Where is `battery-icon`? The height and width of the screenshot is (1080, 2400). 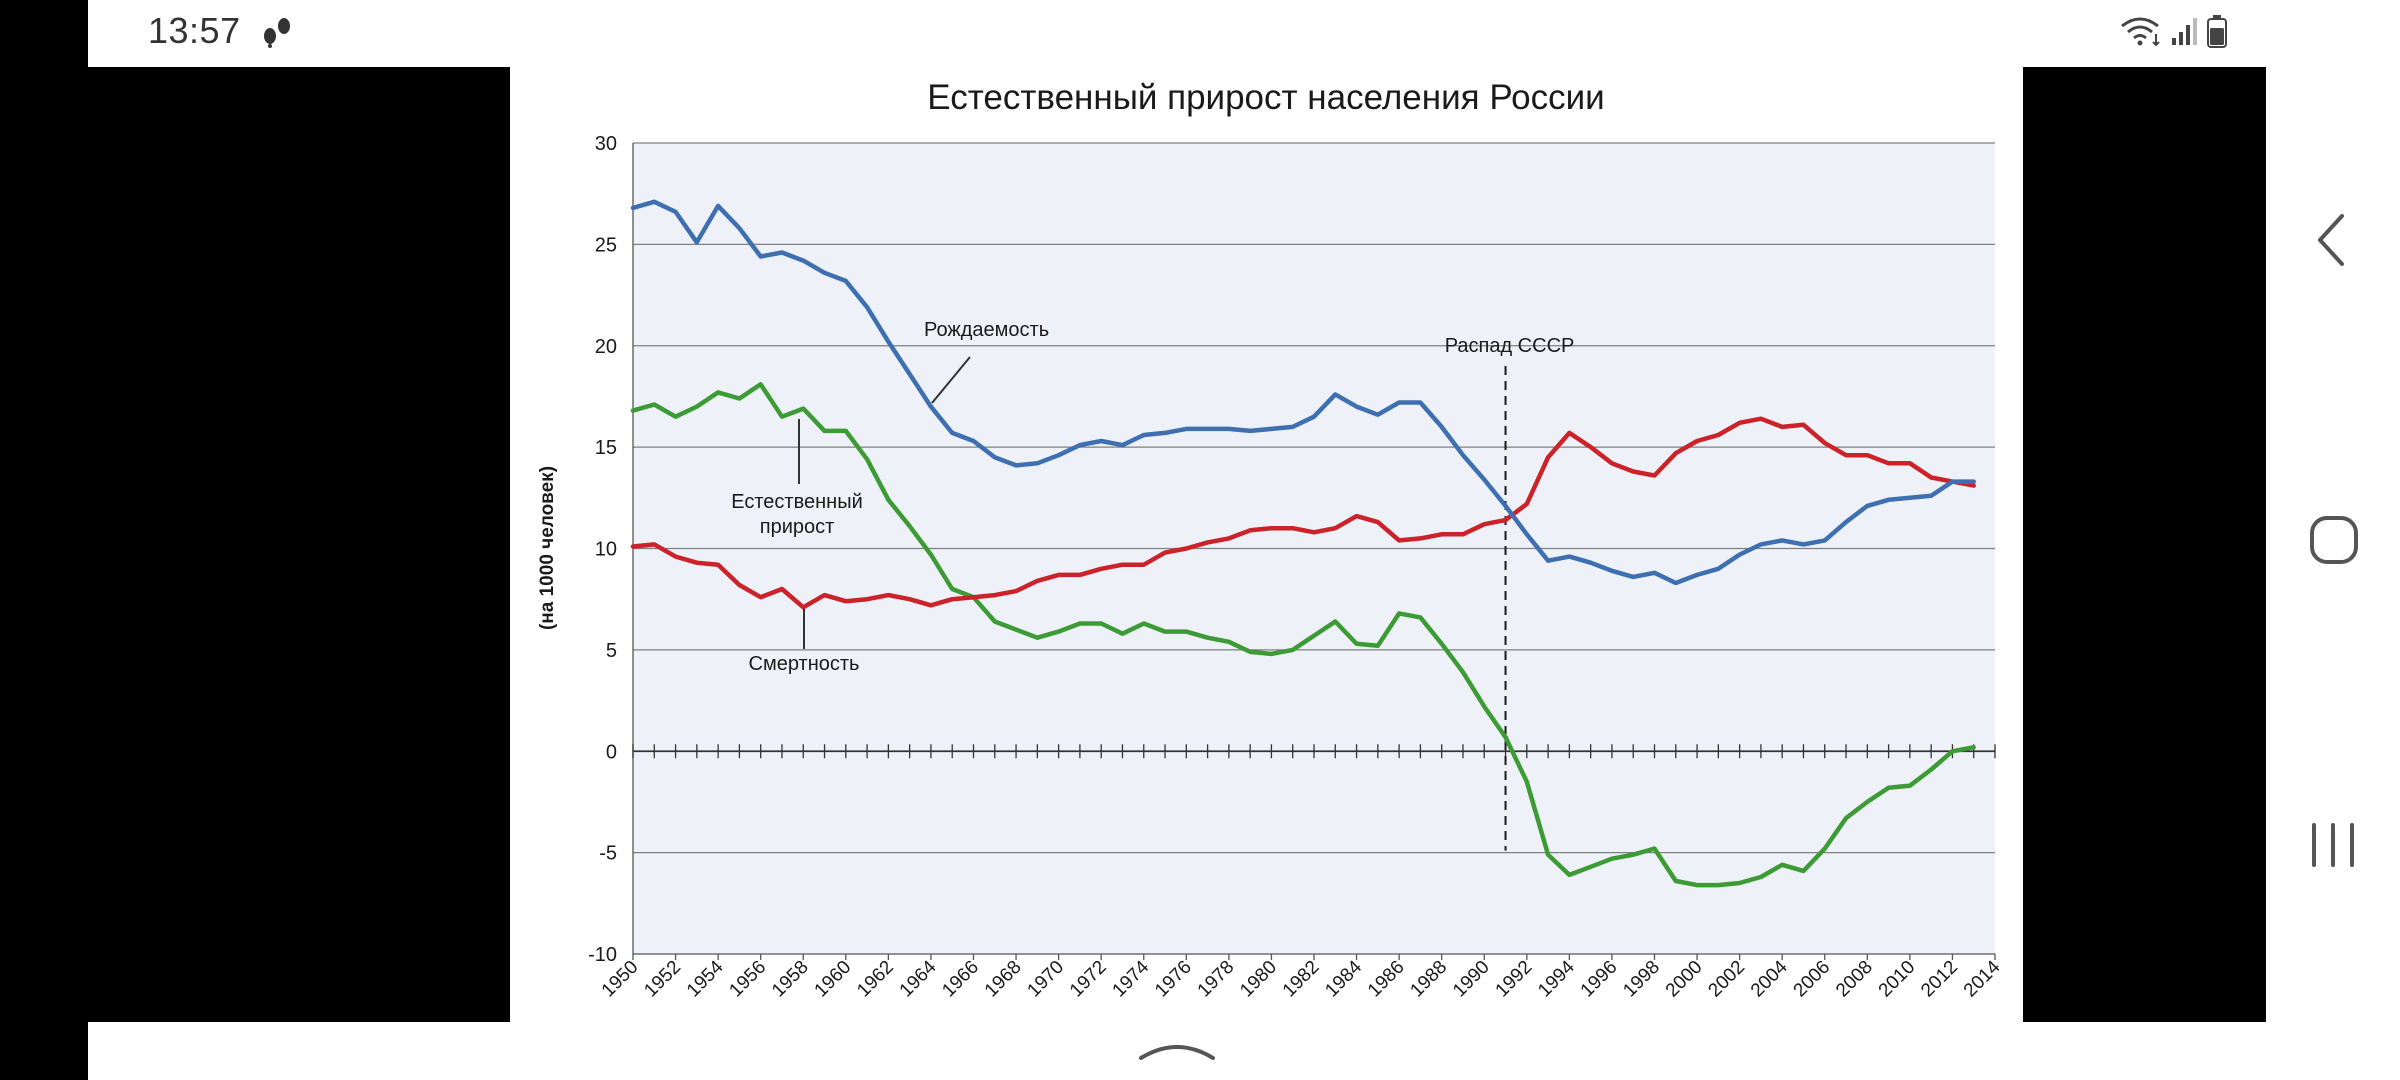
battery-icon is located at coordinates (2217, 31).